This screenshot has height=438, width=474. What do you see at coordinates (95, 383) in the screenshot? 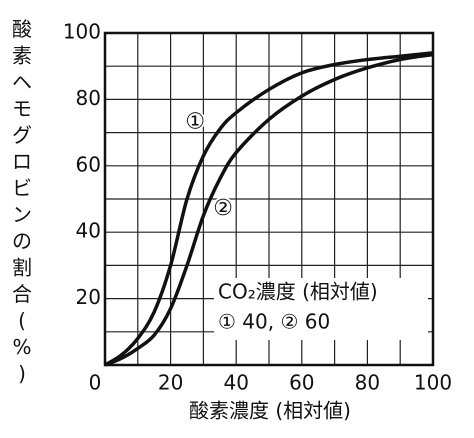
I see `x-tick-label: 0` at bounding box center [95, 383].